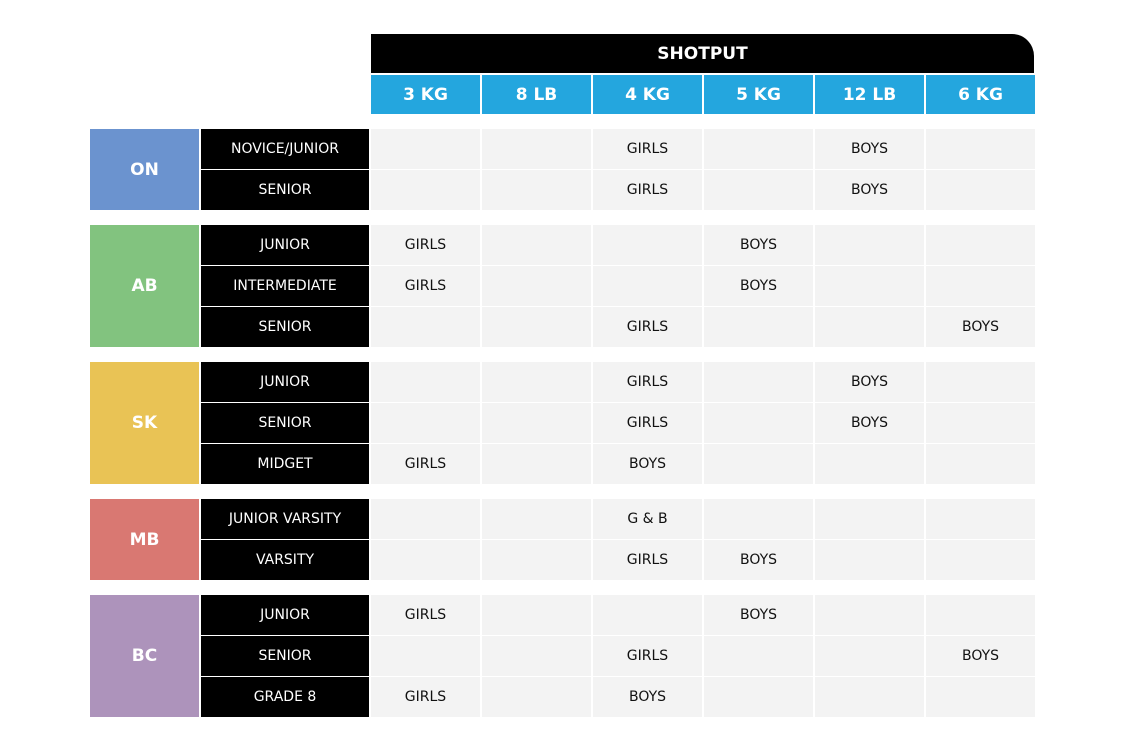 This screenshot has width=1125, height=748. Describe the element at coordinates (758, 94) in the screenshot. I see `column-header: 5 KG` at that location.